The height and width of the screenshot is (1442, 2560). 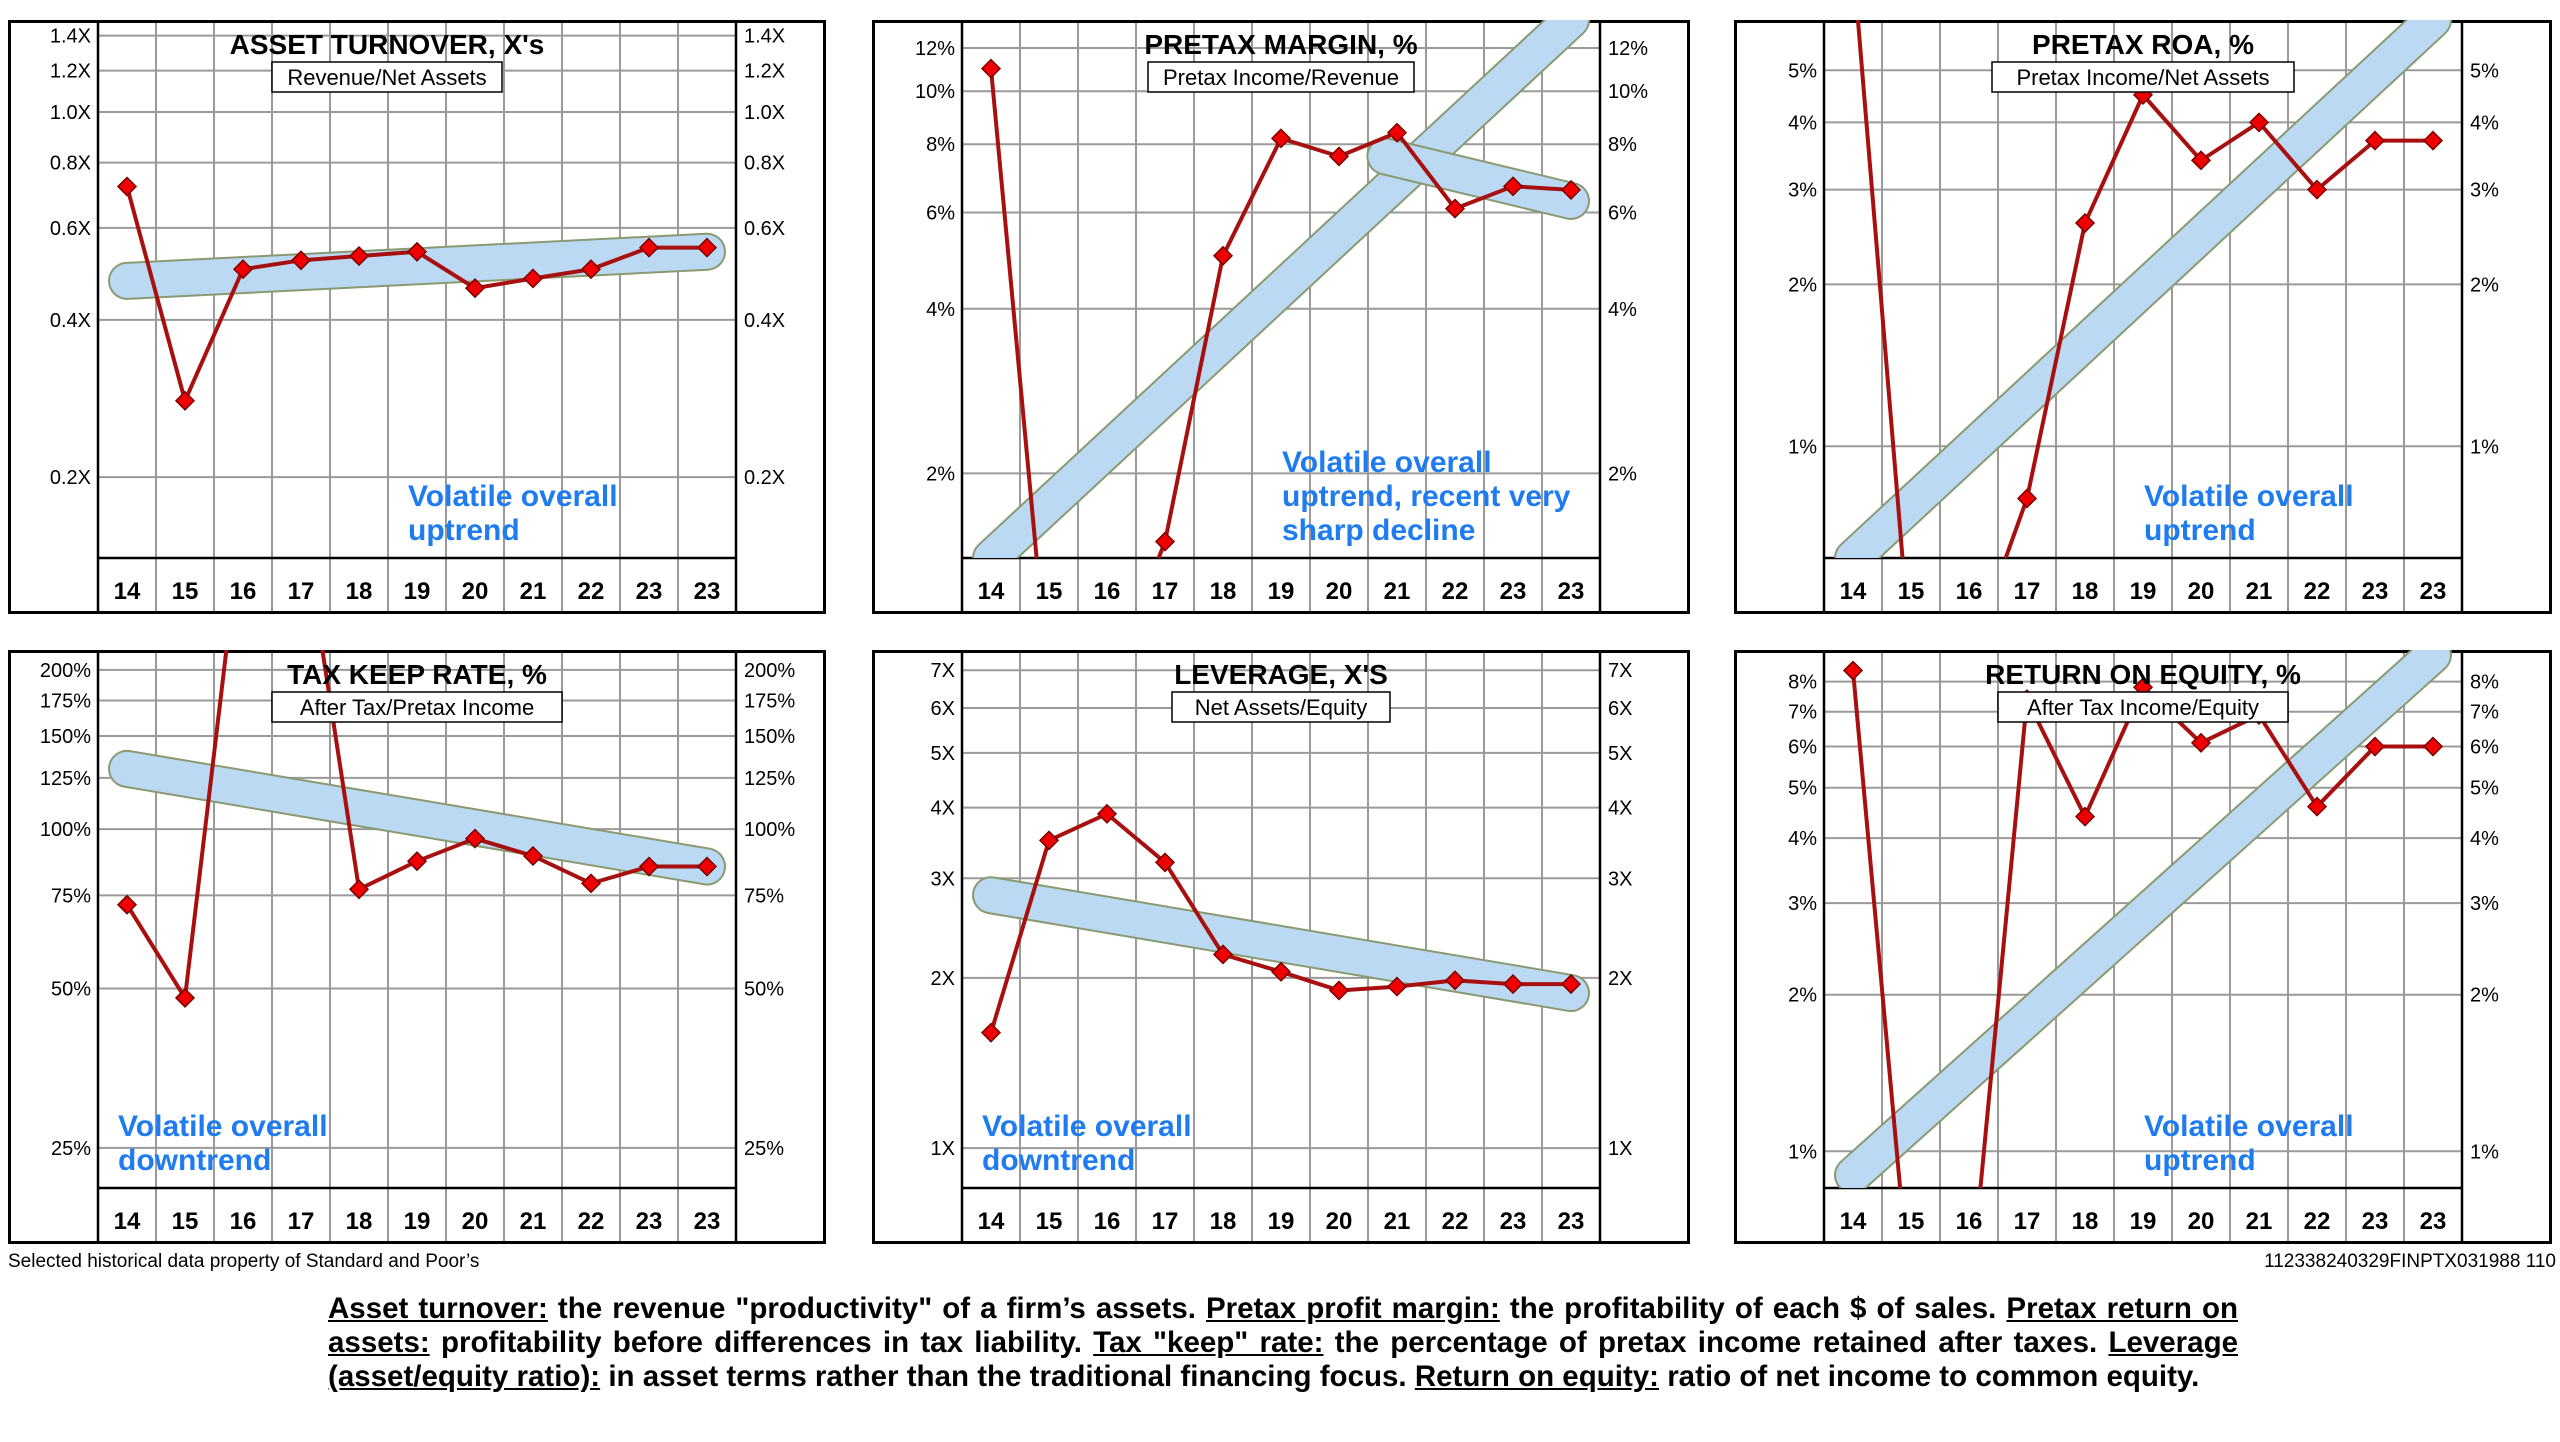 I want to click on y-tick-label-right: 4%, so click(x=2484, y=123).